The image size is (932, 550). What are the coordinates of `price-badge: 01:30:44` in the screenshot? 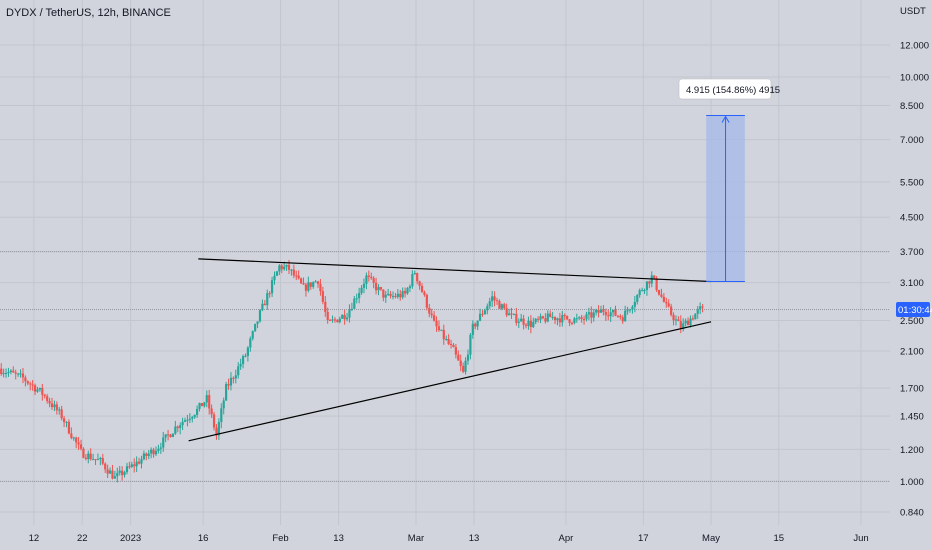 It's located at (914, 310).